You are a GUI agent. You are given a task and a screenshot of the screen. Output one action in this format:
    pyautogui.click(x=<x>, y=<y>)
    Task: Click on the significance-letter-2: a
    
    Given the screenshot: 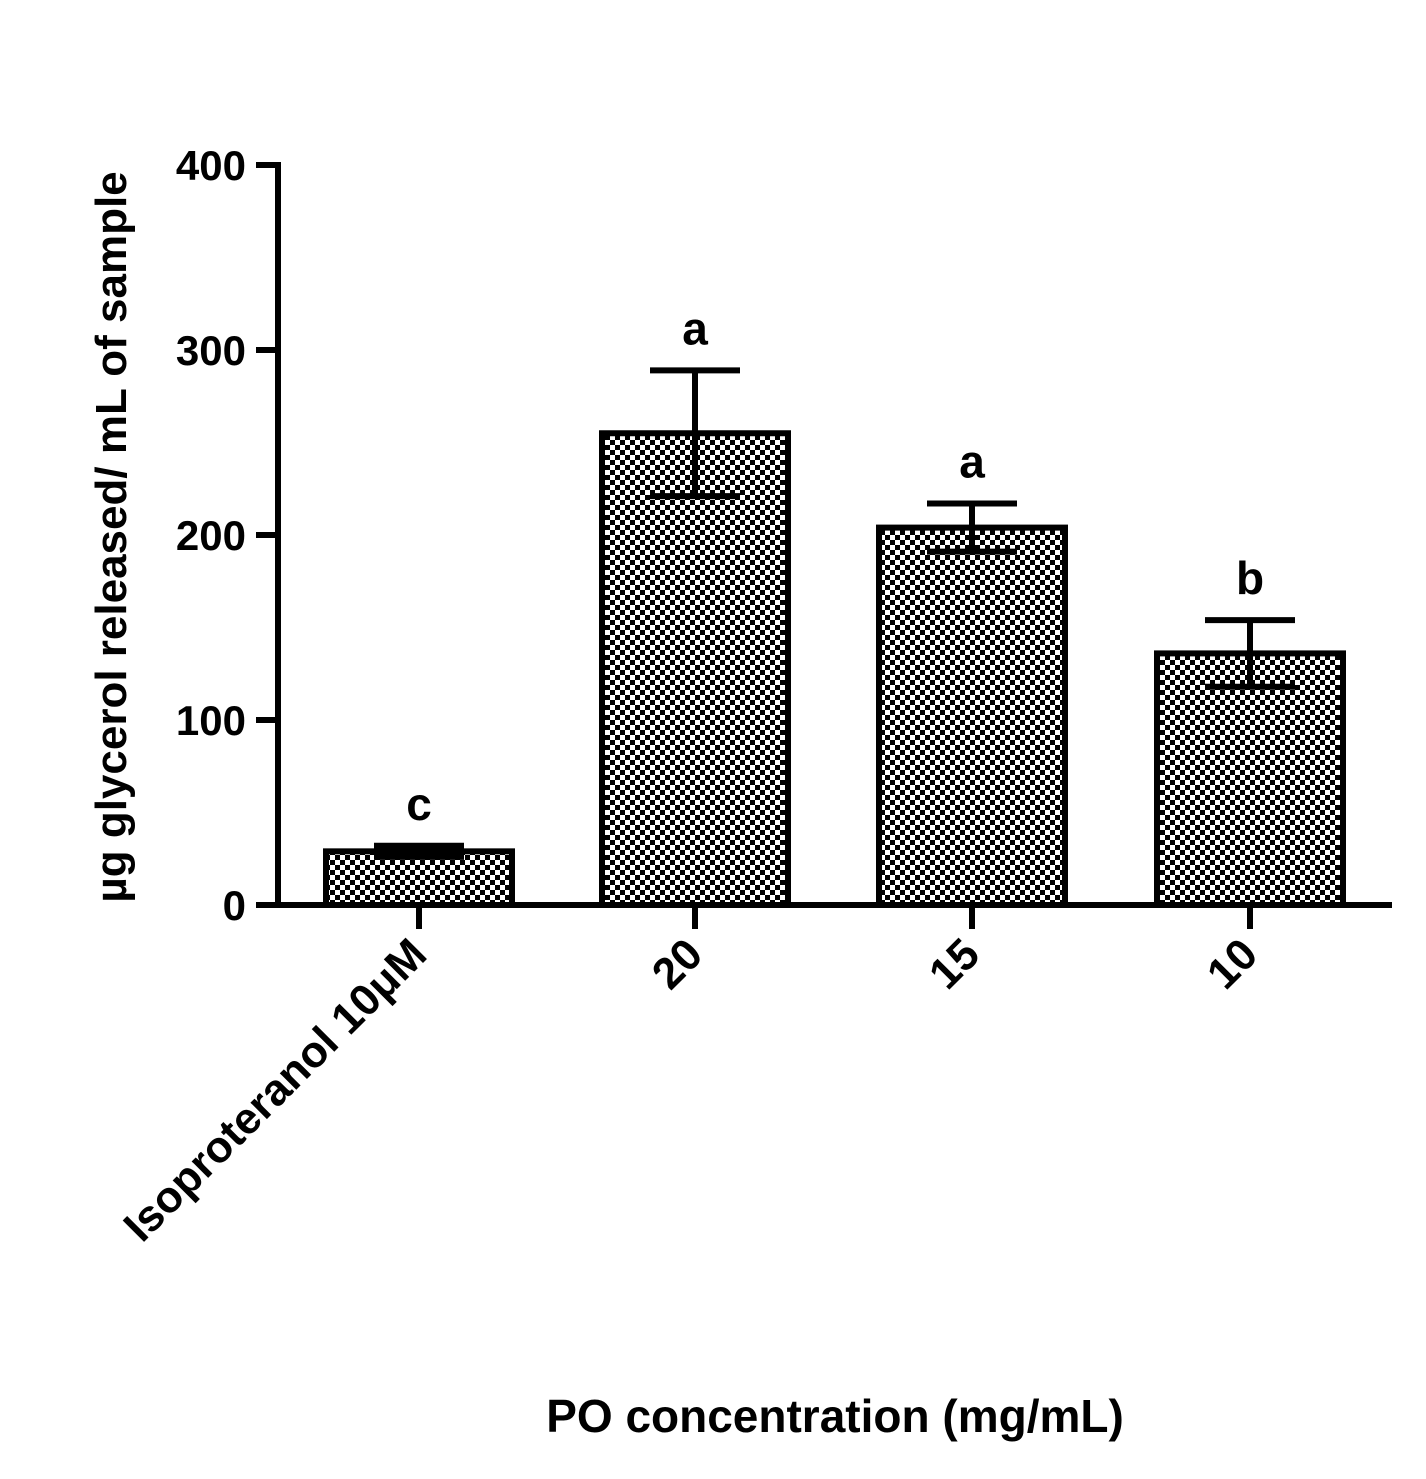 What is the action you would take?
    pyautogui.click(x=972, y=462)
    